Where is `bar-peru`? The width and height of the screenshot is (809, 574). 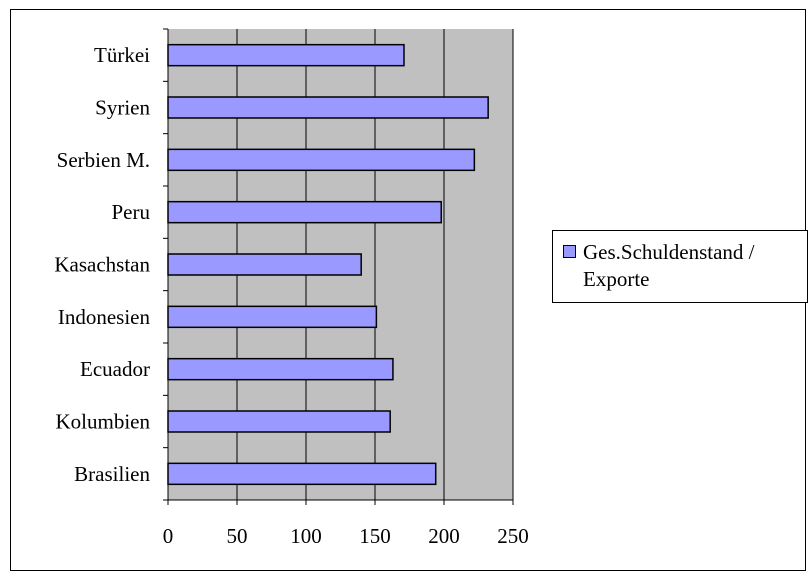
bar-peru is located at coordinates (304, 212).